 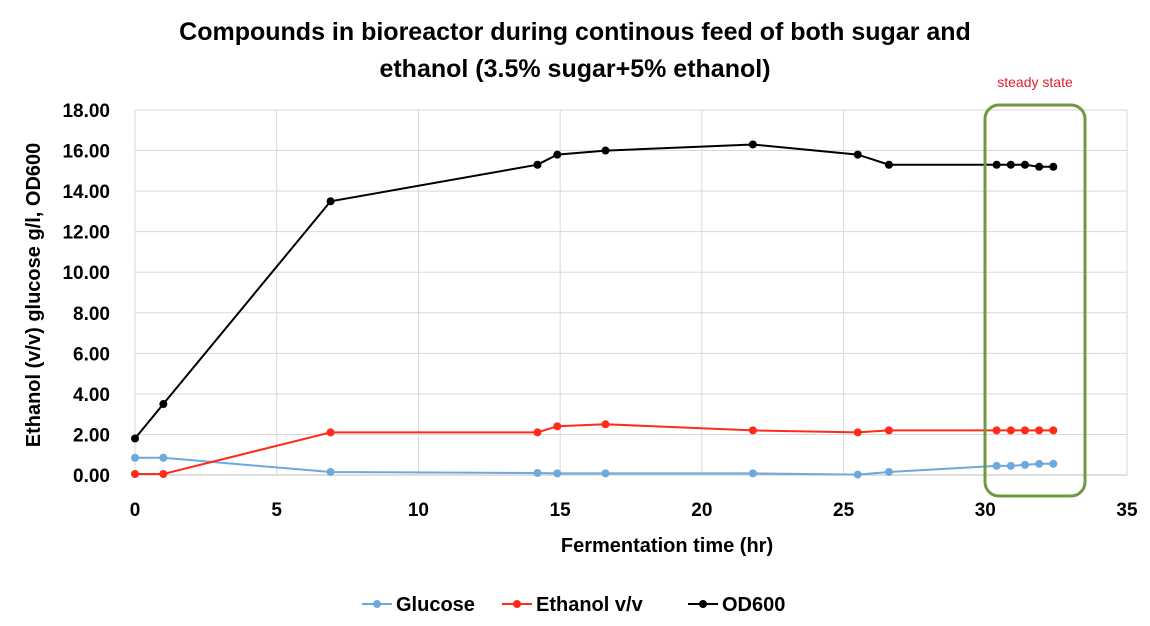 What do you see at coordinates (634, 510) in the screenshot?
I see `x-tick-labels: 0 5 10 15 20 25 30 35` at bounding box center [634, 510].